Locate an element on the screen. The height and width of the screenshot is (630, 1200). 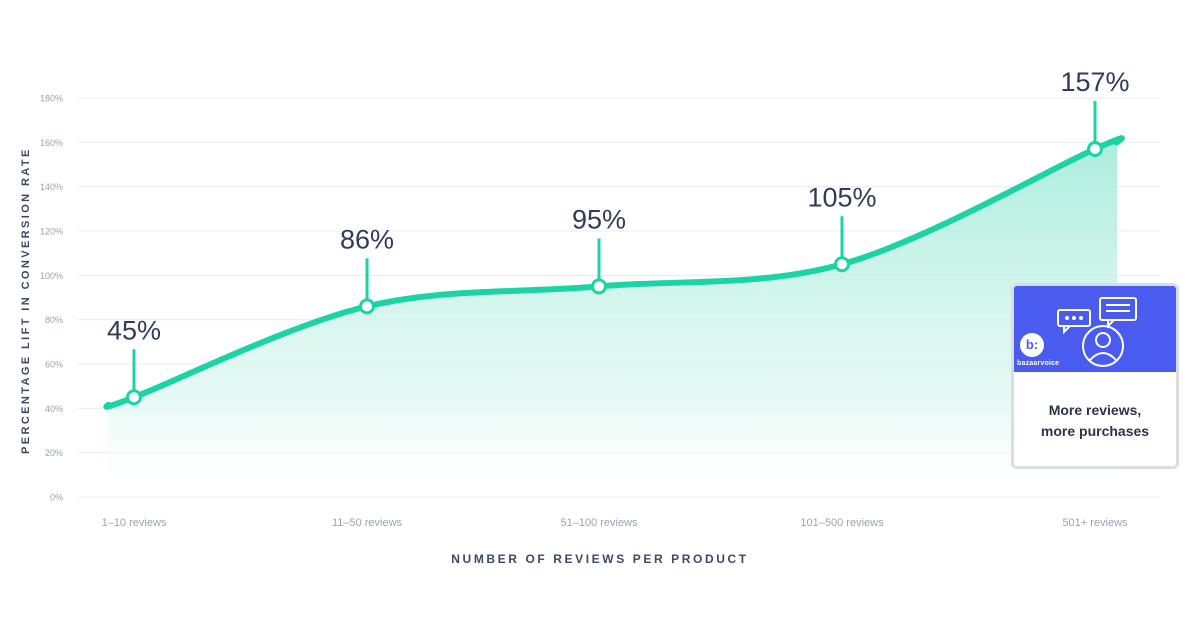
y-tick-label: 20% is located at coordinates (54, 453).